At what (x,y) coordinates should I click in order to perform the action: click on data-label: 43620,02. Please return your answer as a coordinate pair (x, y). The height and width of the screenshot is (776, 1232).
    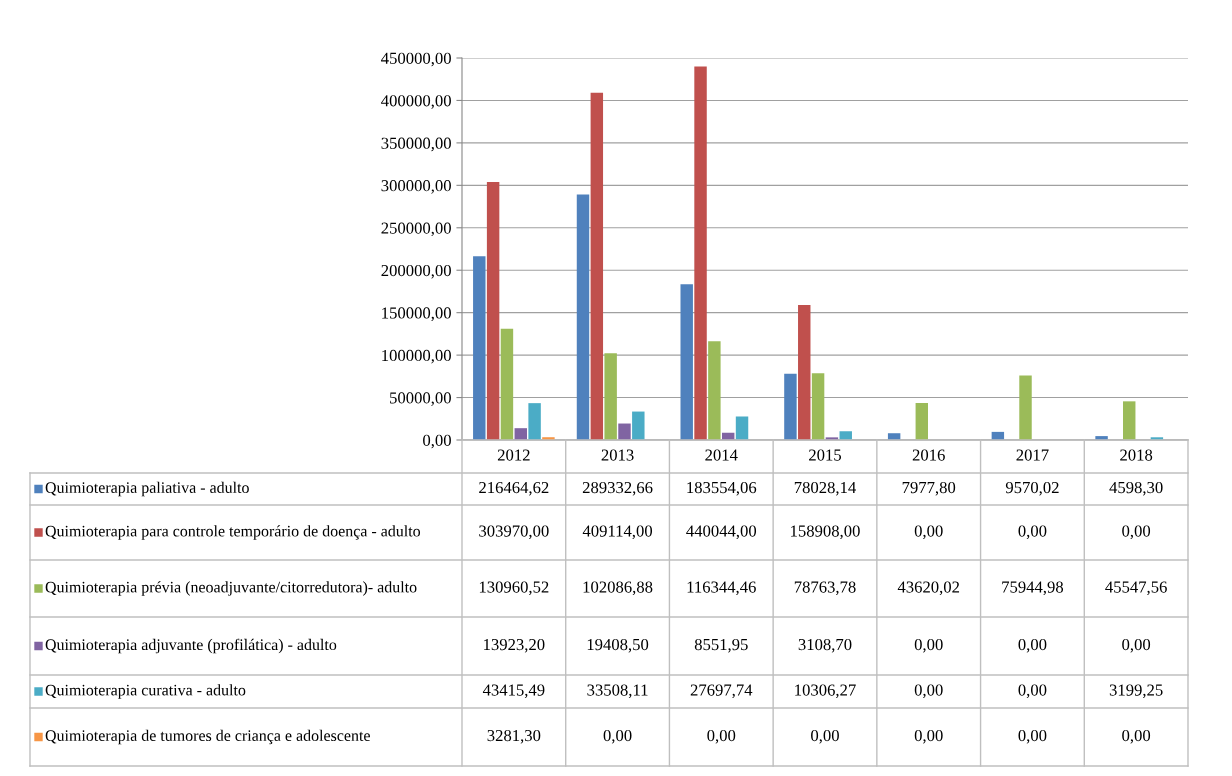
    Looking at the image, I should click on (928, 588).